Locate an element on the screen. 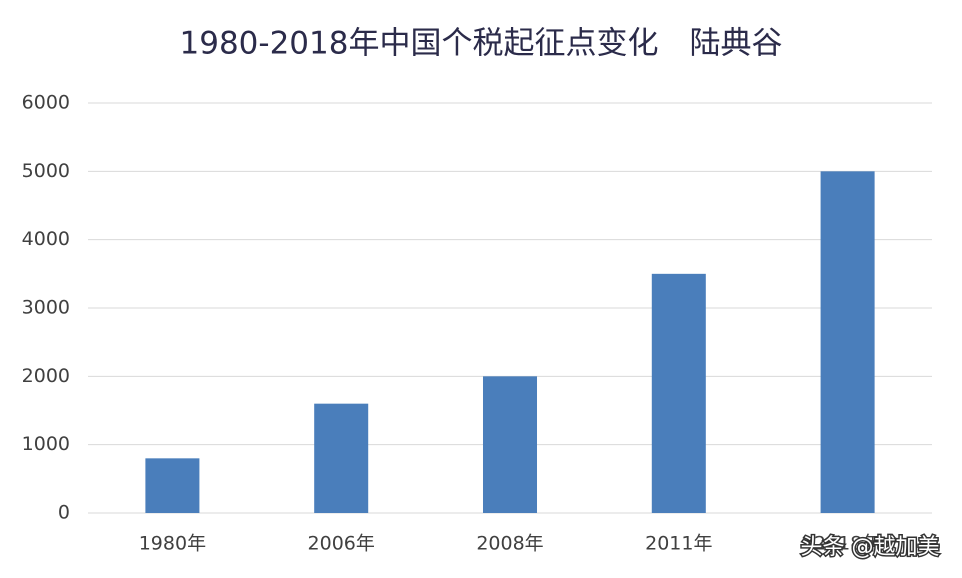 The width and height of the screenshot is (962, 578). watermark: 头条 @越加美 is located at coordinates (870, 547).